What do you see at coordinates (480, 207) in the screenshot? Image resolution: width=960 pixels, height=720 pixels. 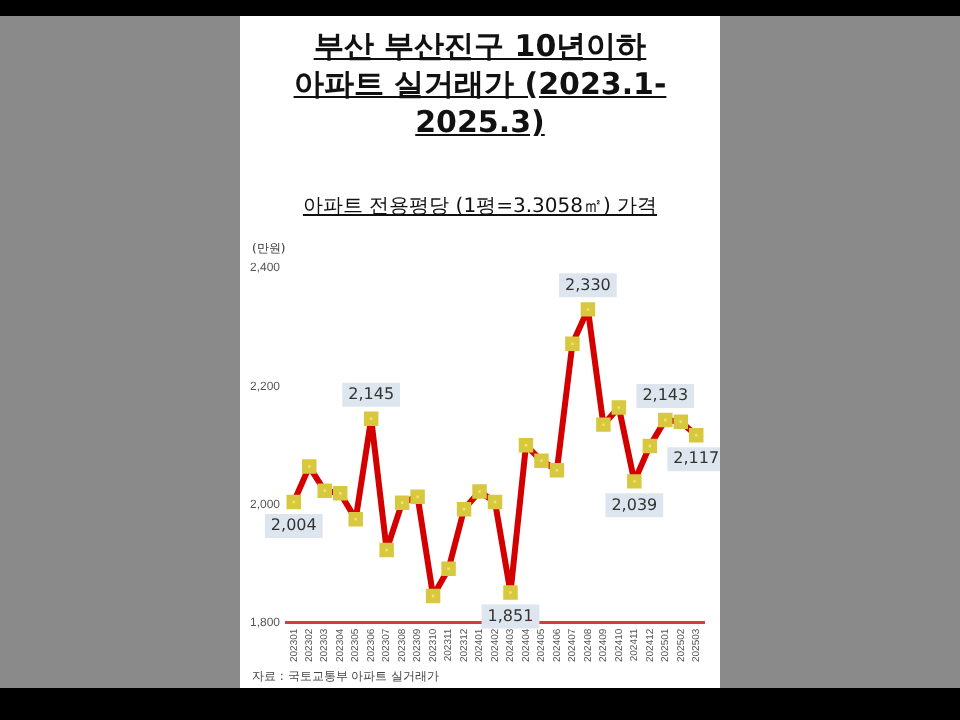 I see `chart-subtitle: 아파트 전용평당 (1평=3.3058㎡) 가격` at bounding box center [480, 207].